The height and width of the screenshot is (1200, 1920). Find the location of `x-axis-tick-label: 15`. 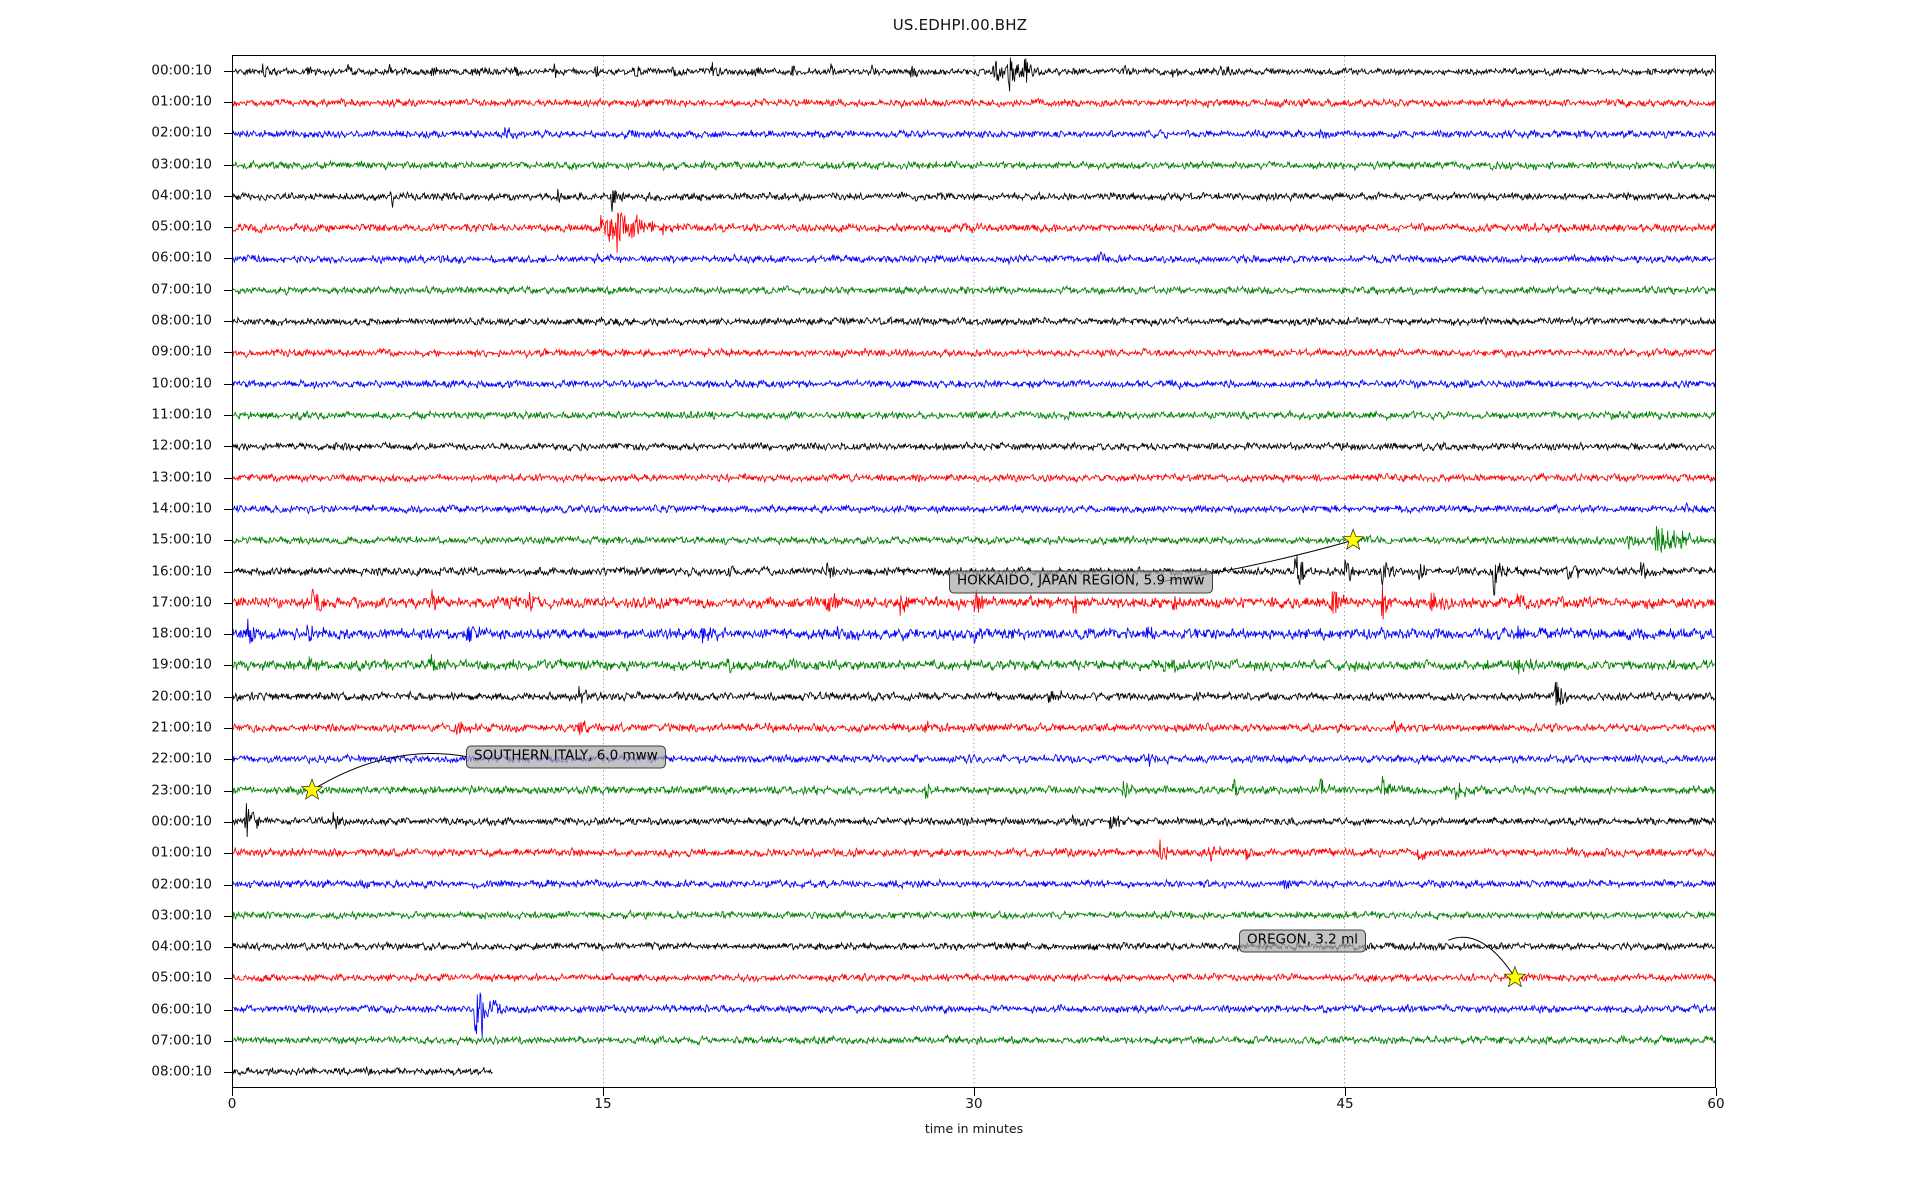

x-axis-tick-label: 15 is located at coordinates (603, 1104).